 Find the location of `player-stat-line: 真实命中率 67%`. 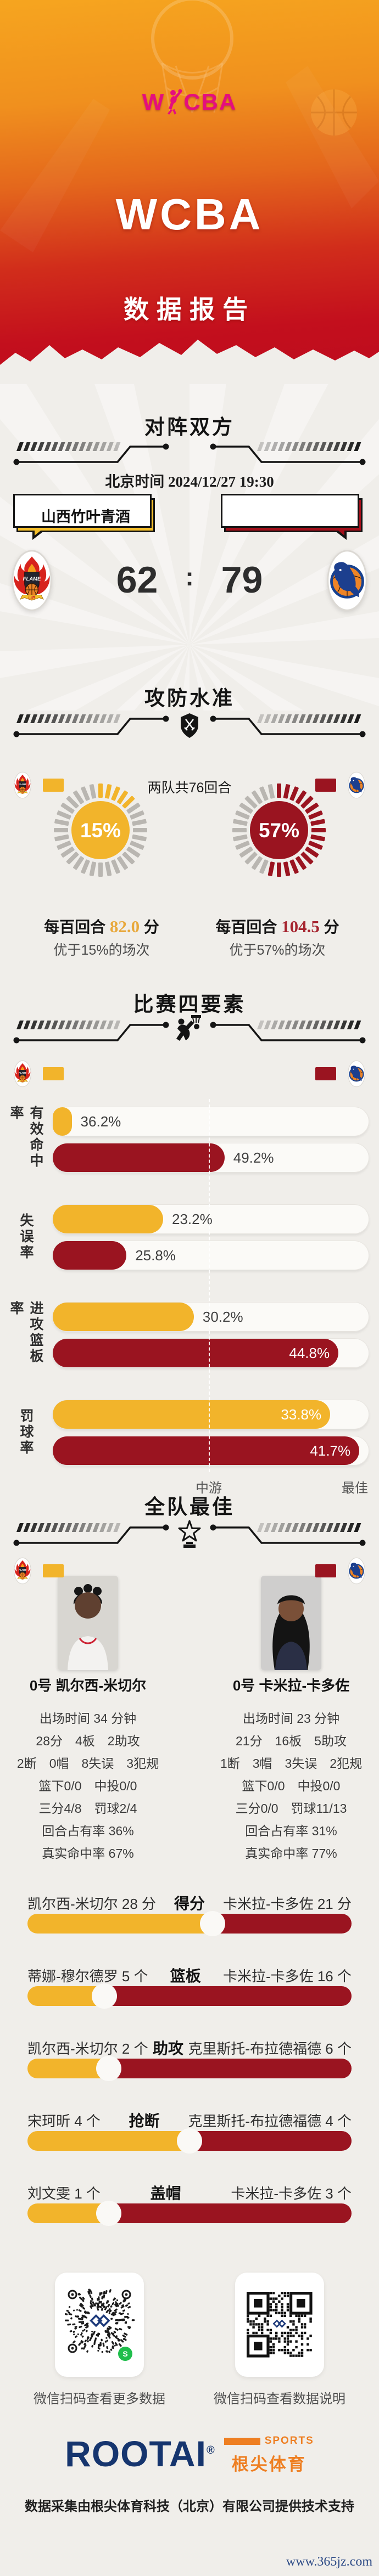

player-stat-line: 真实命中率 67% is located at coordinates (88, 1853).